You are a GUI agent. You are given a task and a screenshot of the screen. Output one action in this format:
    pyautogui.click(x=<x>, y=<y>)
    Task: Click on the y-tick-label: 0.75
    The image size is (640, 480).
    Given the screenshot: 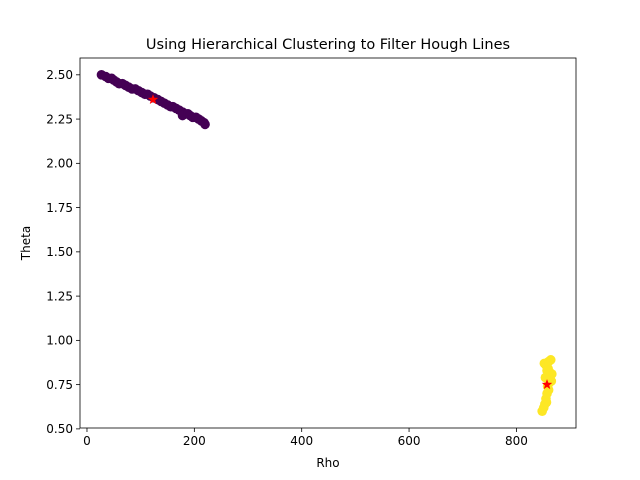 What is the action you would take?
    pyautogui.click(x=59, y=385)
    